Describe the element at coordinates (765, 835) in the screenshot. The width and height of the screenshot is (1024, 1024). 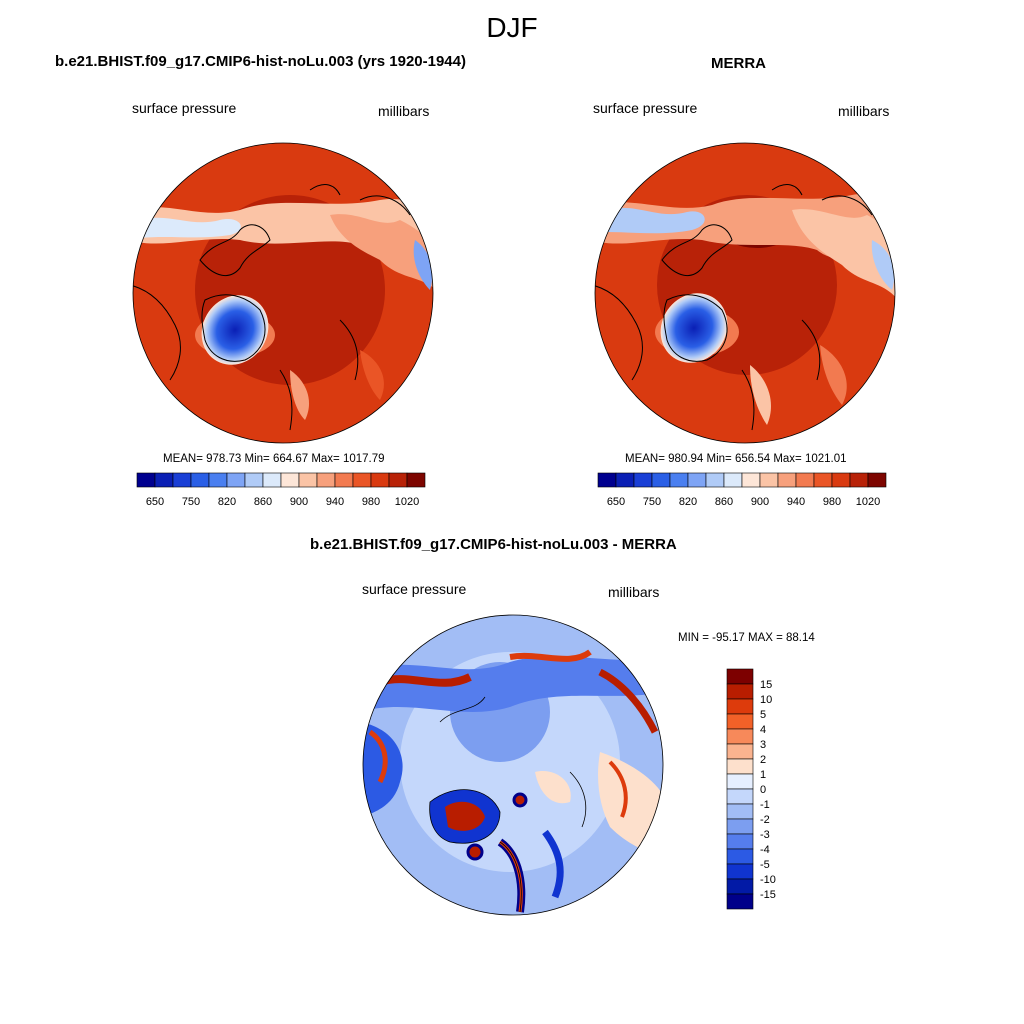
I see `diff-colorbar-label: -3` at that location.